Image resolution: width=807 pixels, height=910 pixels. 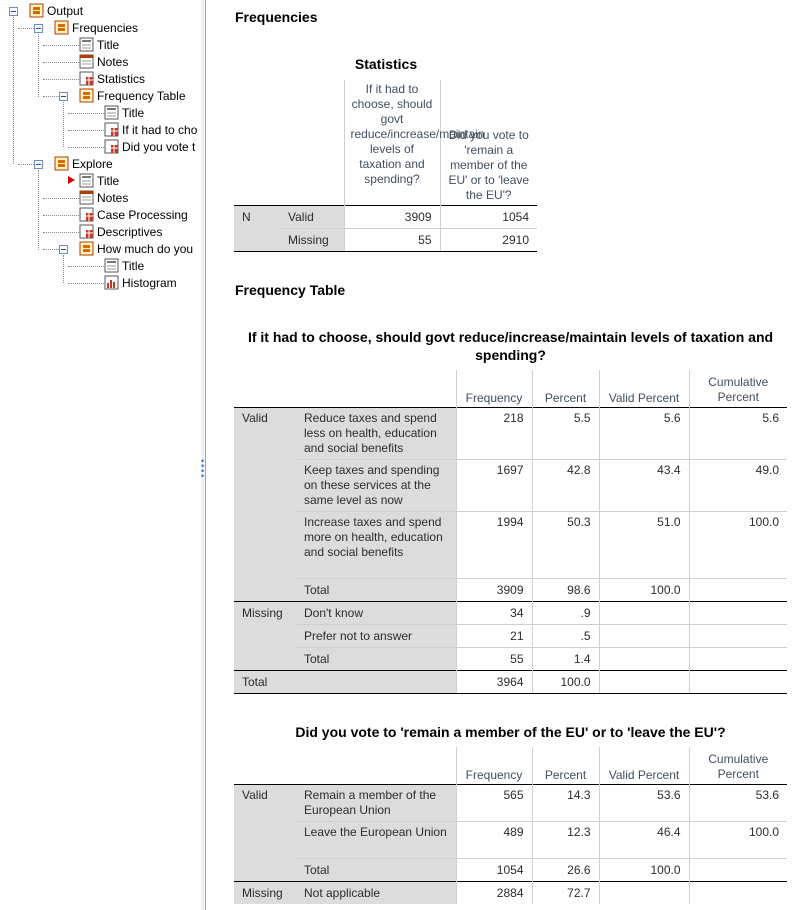 I want to click on collapse-toggle-frequencies, so click(x=38, y=28).